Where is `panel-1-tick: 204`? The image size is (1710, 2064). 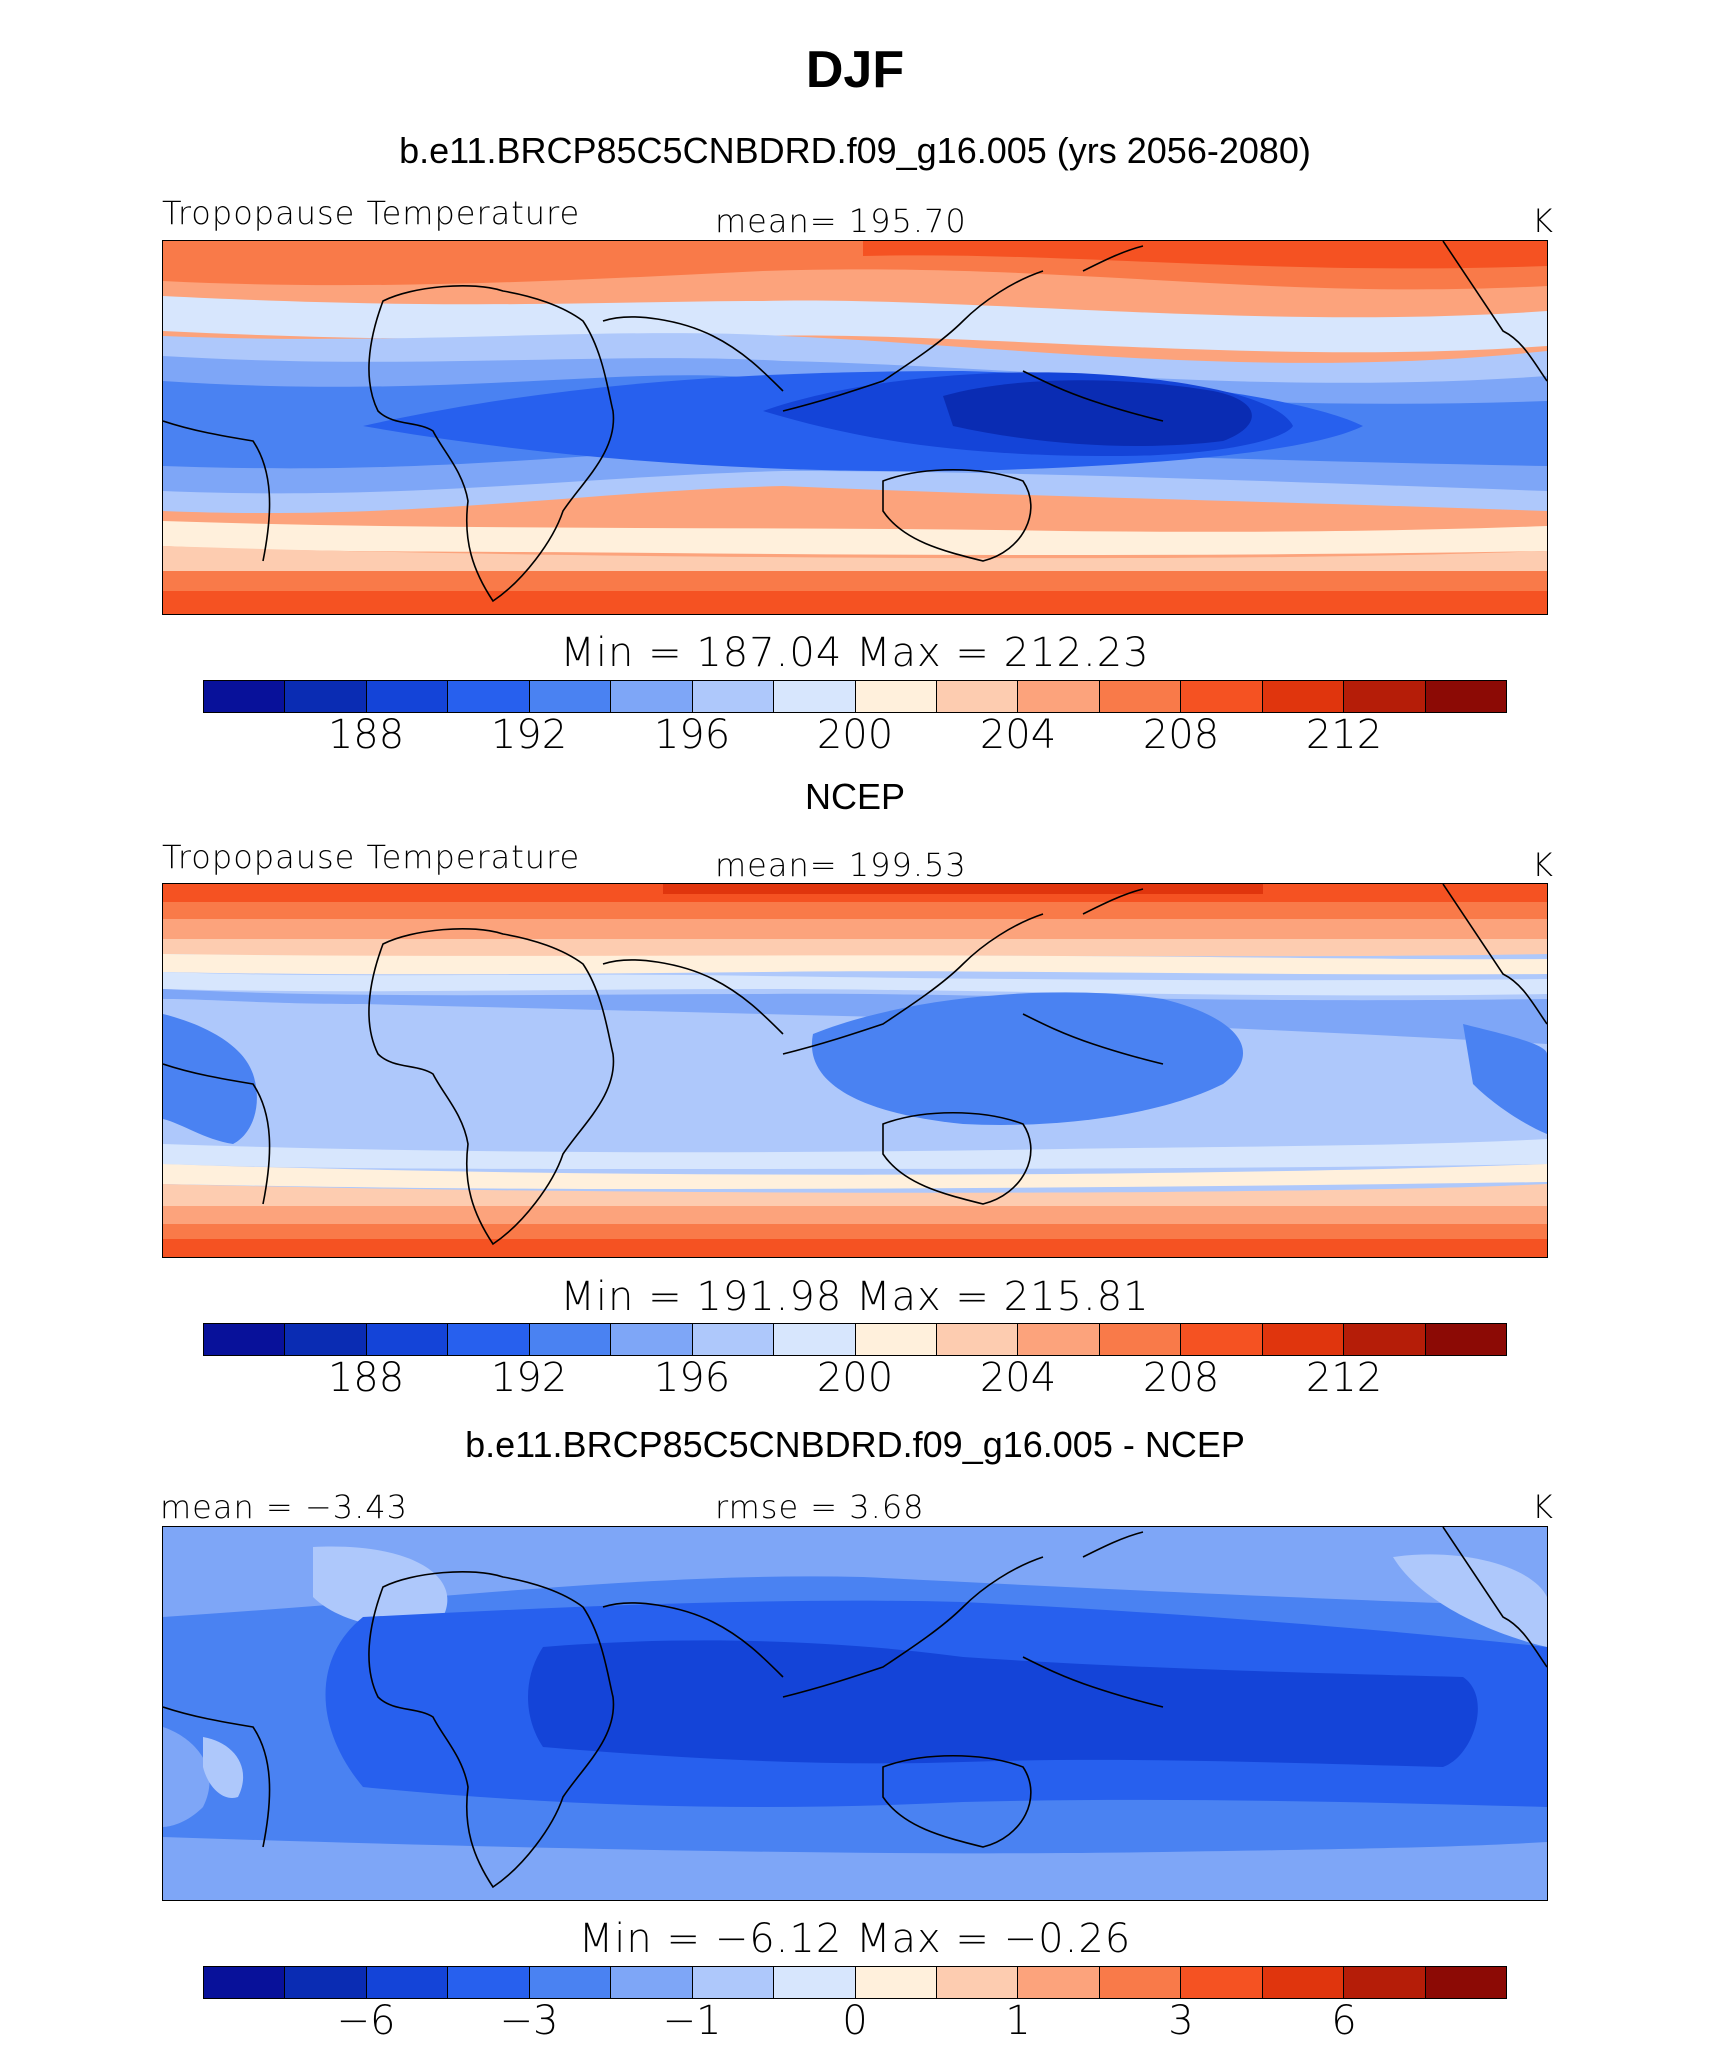 panel-1-tick: 204 is located at coordinates (1018, 735).